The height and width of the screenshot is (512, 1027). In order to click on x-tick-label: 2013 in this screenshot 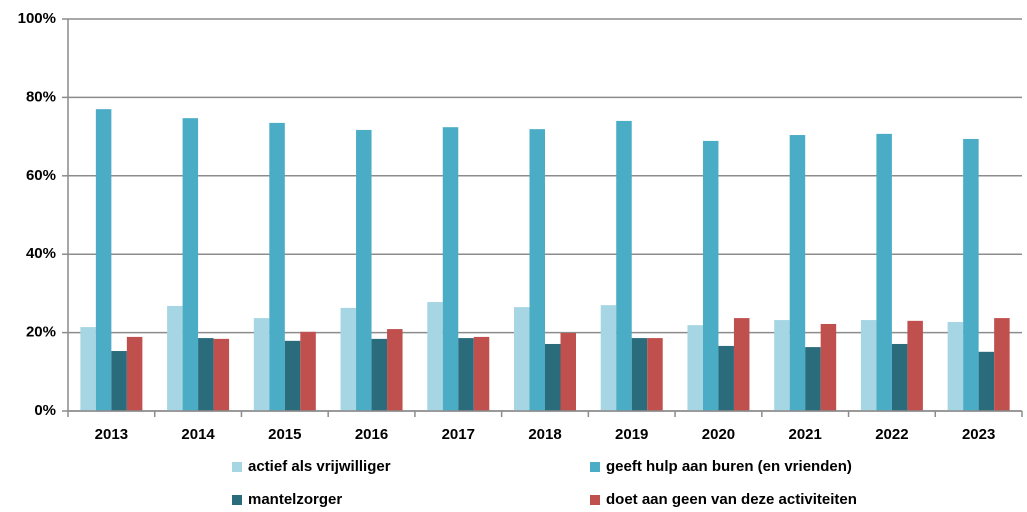, I will do `click(111, 434)`.